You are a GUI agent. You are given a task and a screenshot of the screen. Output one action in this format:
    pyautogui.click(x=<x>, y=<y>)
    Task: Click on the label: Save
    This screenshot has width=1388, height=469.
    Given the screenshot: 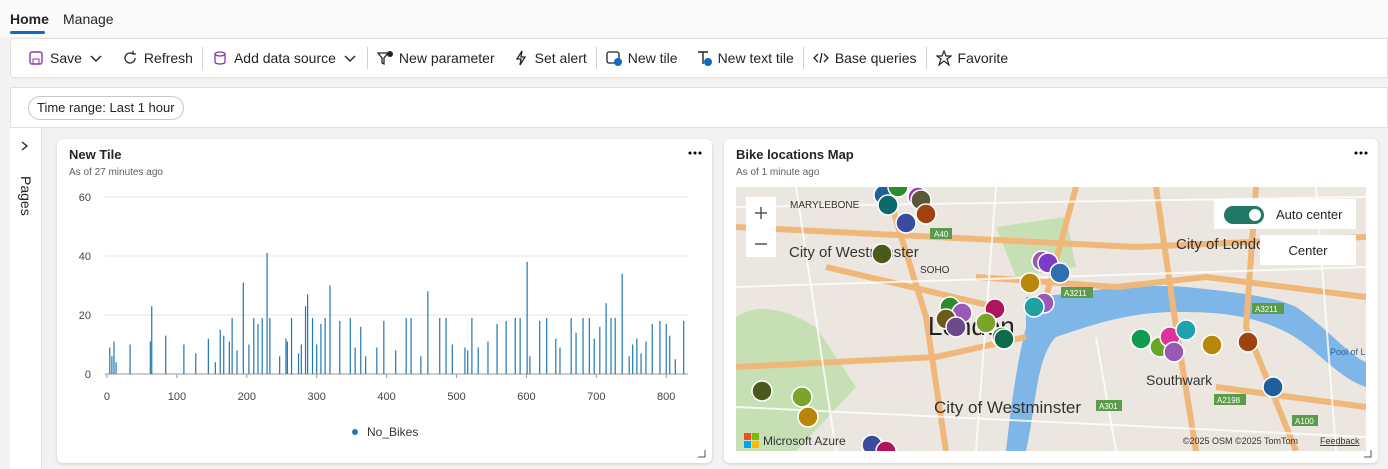 What is the action you would take?
    pyautogui.click(x=66, y=58)
    